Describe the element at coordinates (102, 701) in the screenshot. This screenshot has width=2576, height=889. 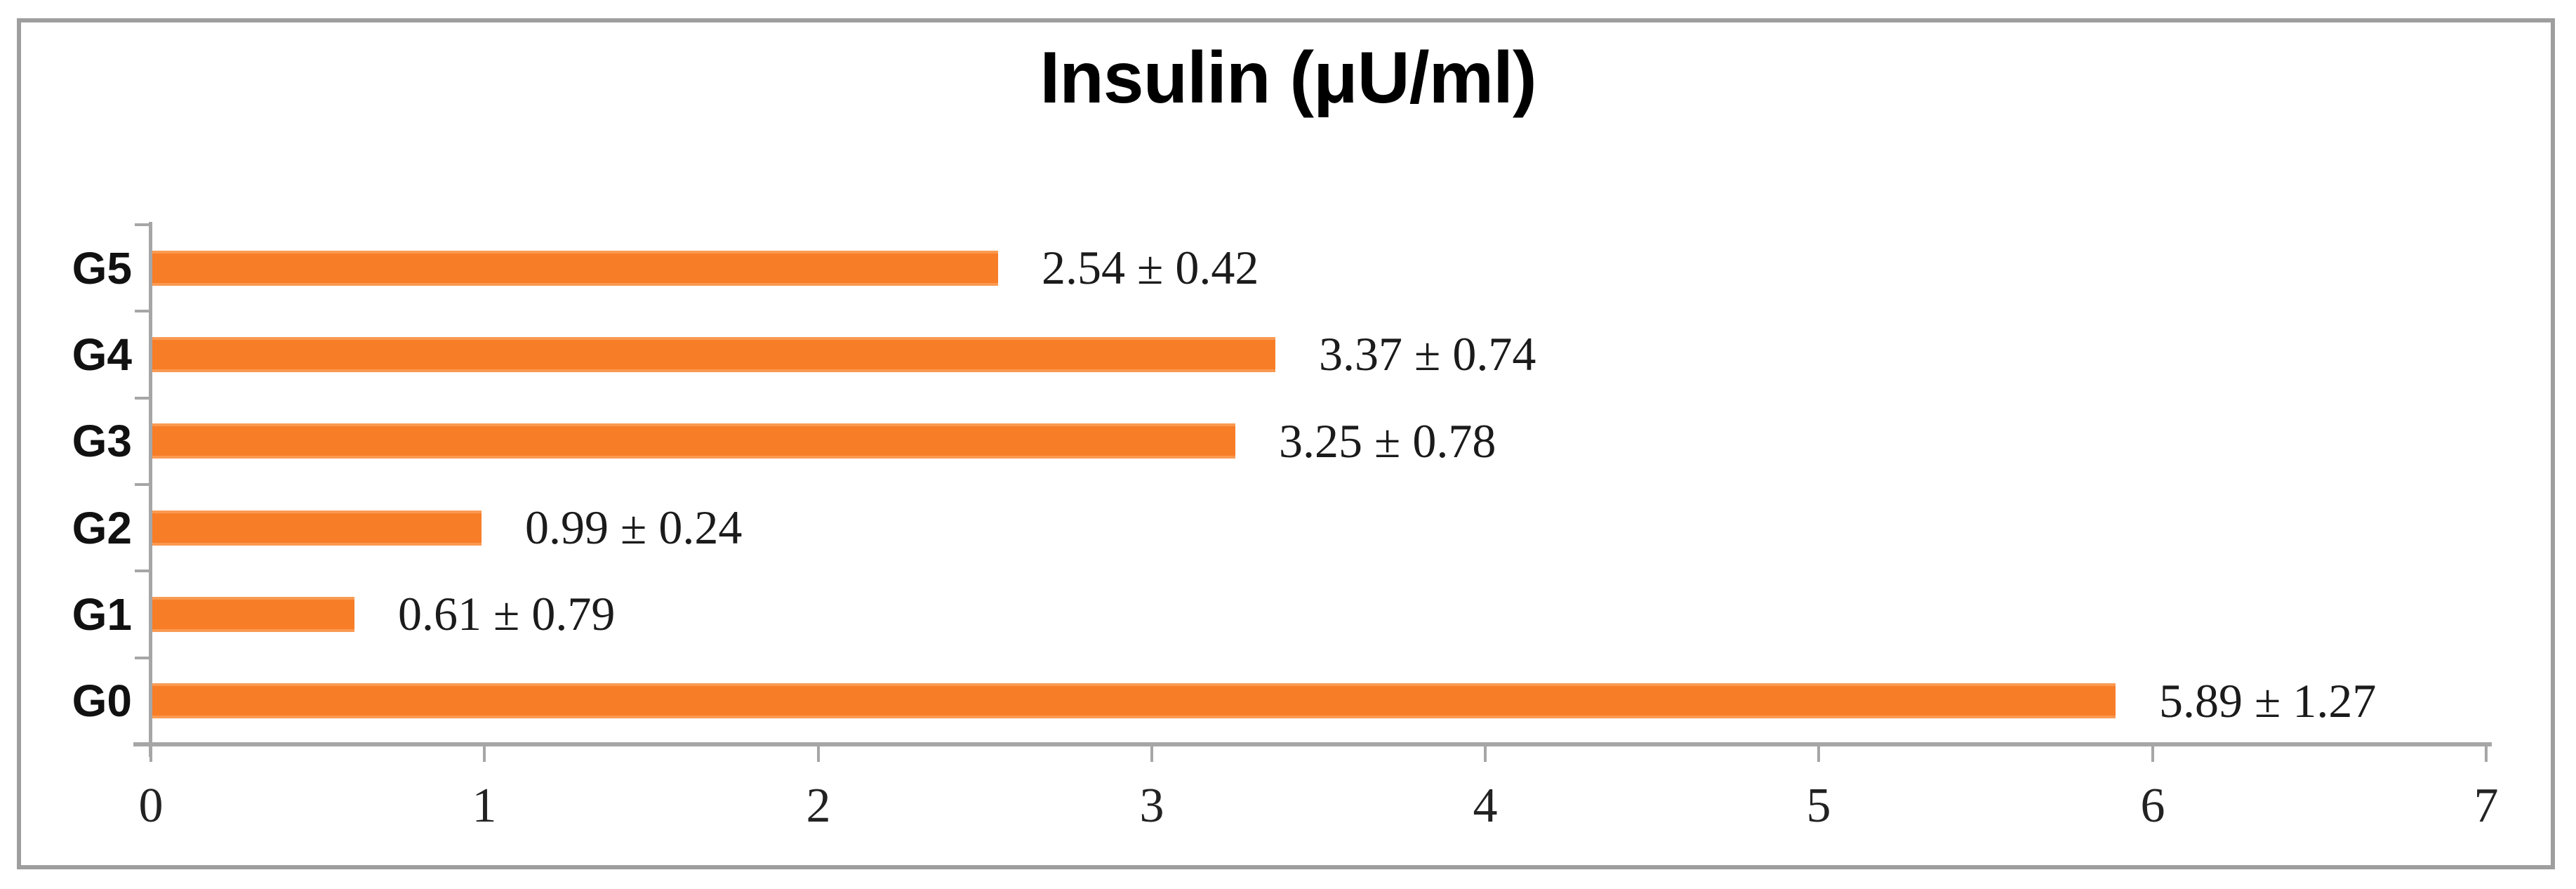
I see `category-label-g0: G0` at that location.